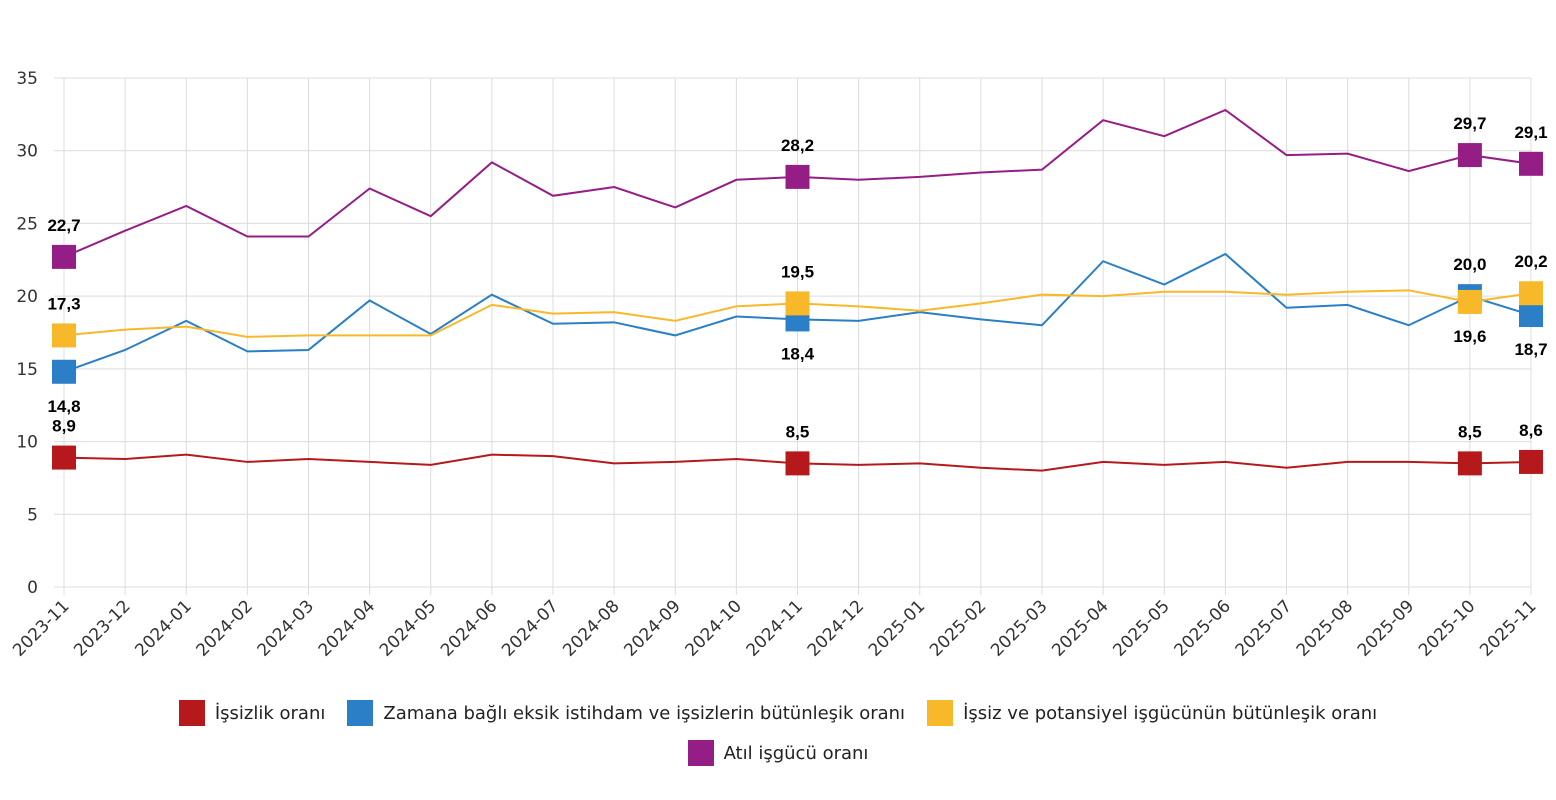 The width and height of the screenshot is (1556, 800). I want to click on value-label: 28,2, so click(797, 145).